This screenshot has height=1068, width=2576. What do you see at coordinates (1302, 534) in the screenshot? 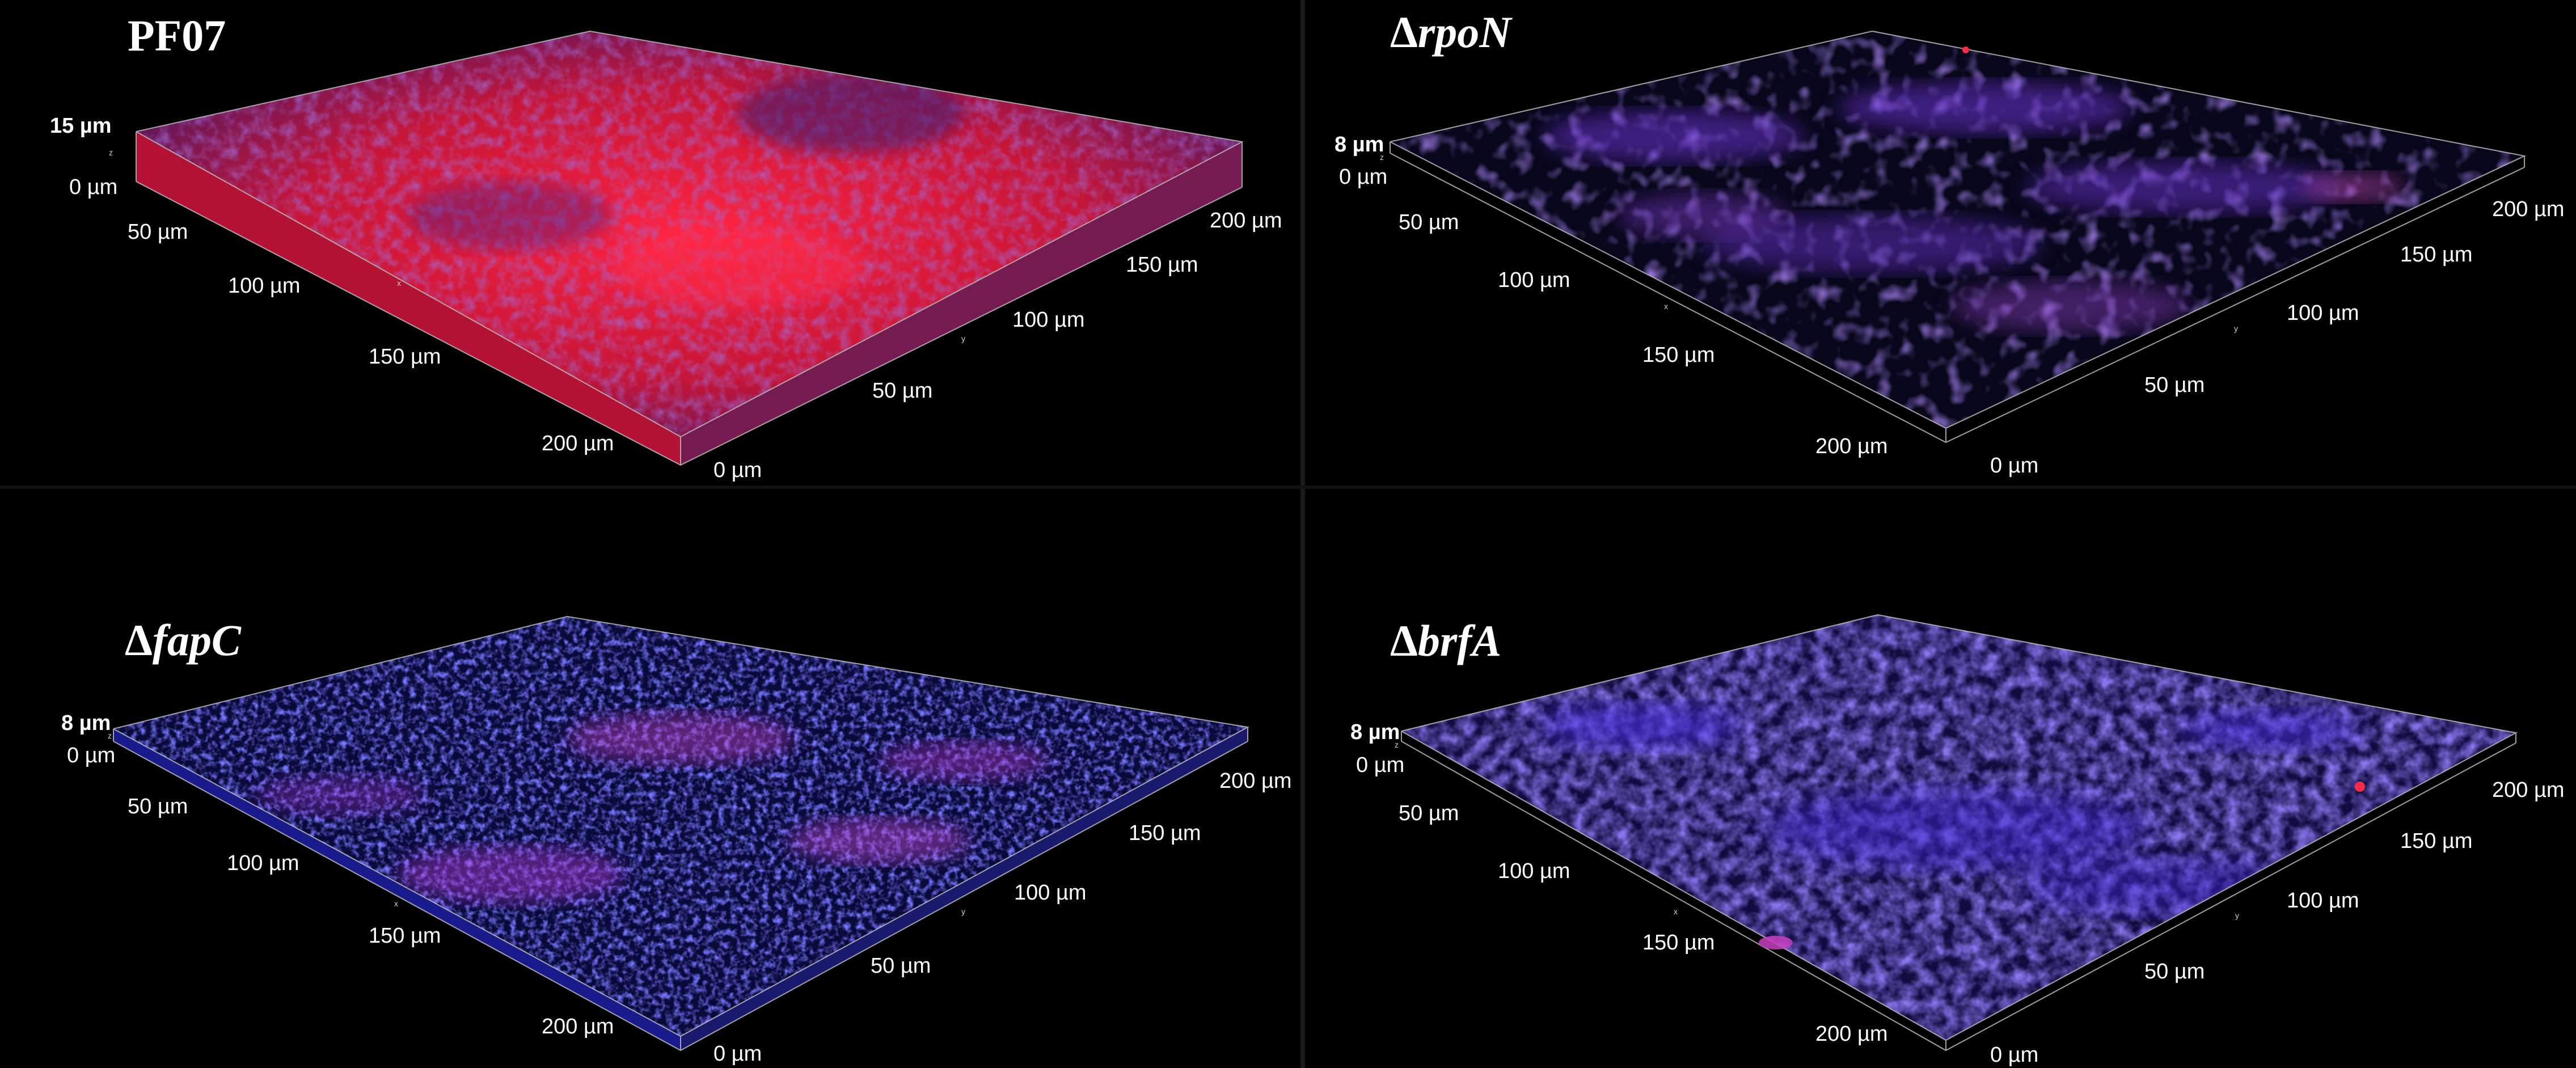
I see `panel-divider-vertical` at bounding box center [1302, 534].